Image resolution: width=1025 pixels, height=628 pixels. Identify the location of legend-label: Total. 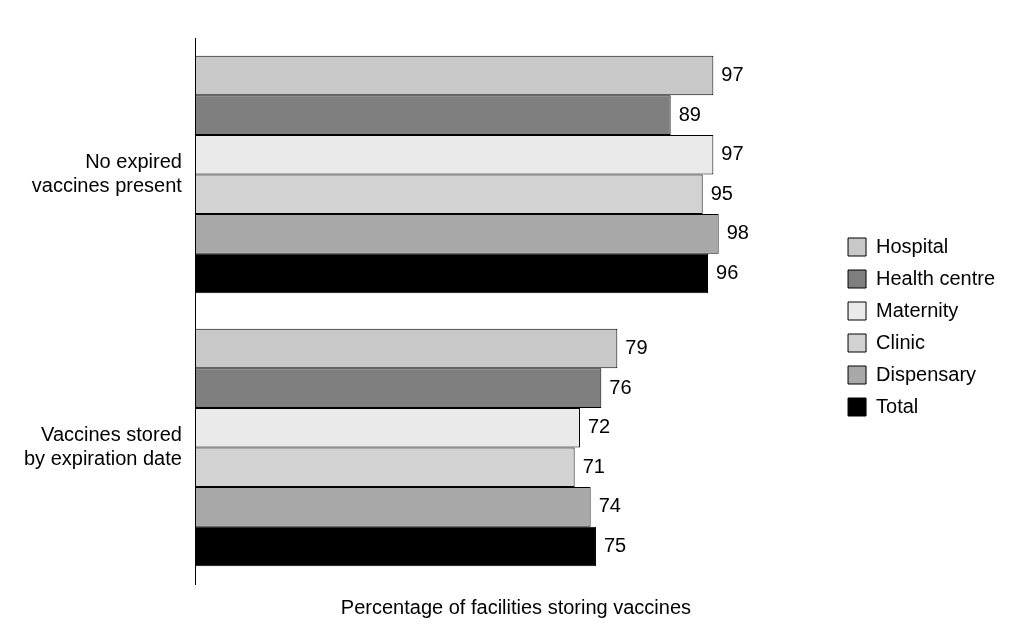
(897, 405).